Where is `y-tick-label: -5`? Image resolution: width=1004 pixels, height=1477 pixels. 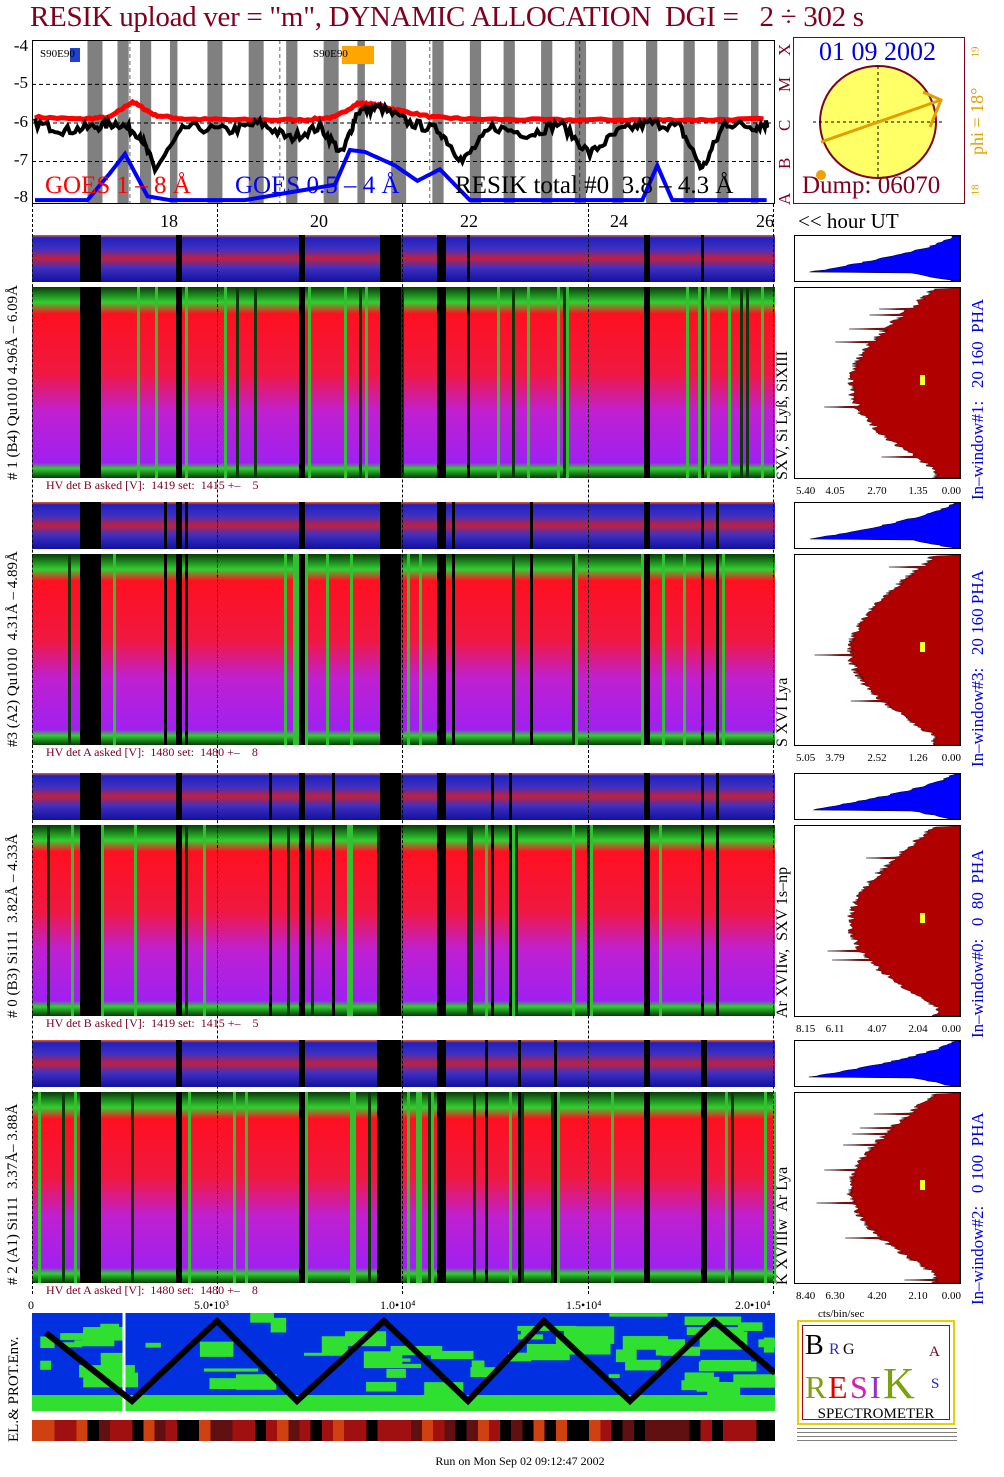 y-tick-label: -5 is located at coordinates (20, 82).